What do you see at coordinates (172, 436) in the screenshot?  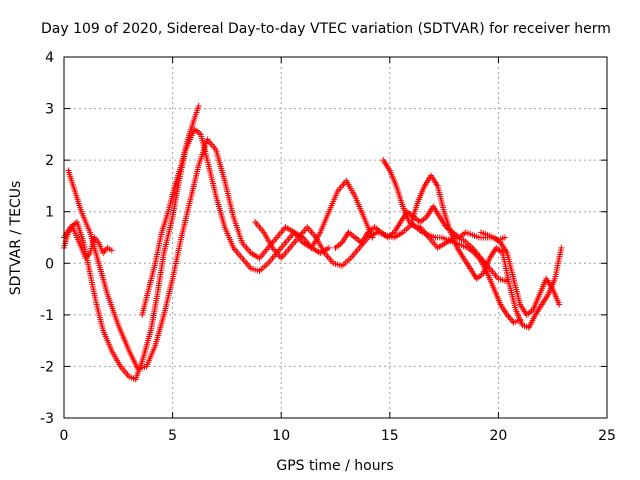 I see `x-tick-label: 5` at bounding box center [172, 436].